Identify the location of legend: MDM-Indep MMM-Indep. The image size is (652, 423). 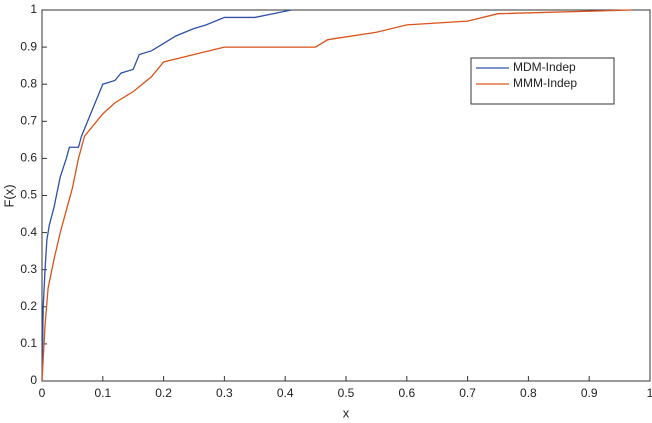
(542, 81).